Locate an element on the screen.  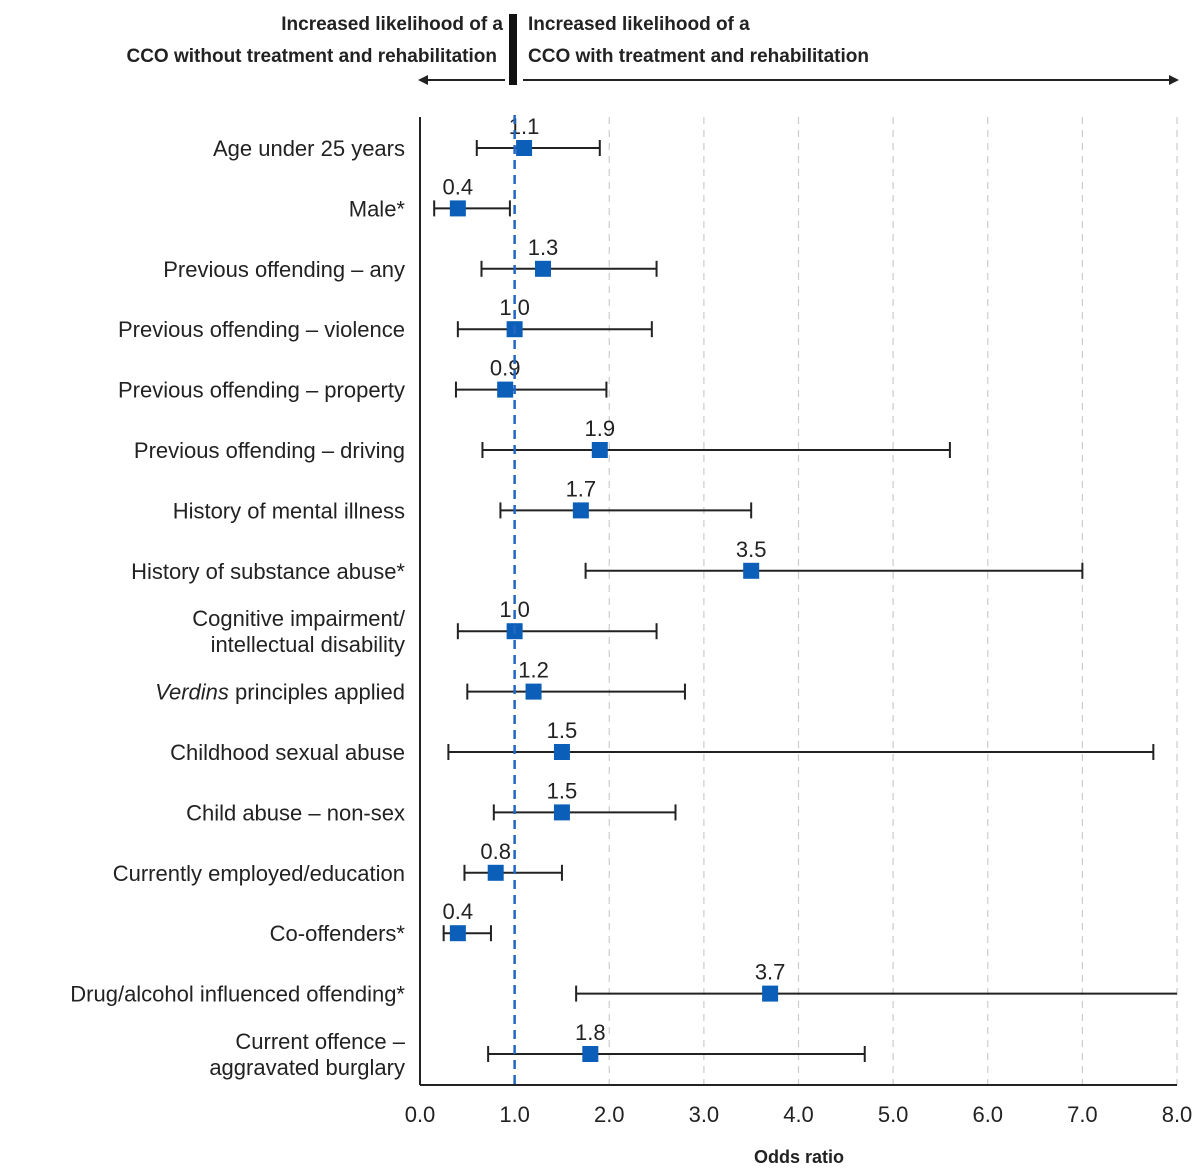
forest-row: Child abuse – non-sex 1.5 is located at coordinates (431, 801).